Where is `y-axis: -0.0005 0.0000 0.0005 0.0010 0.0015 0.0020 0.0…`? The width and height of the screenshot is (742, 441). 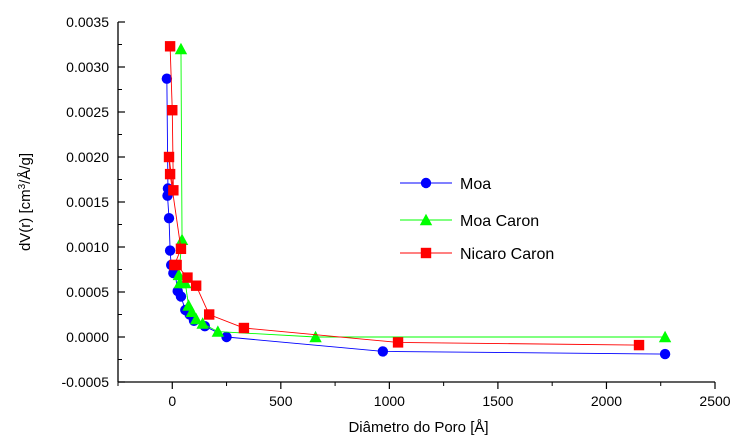 y-axis: -0.0005 0.0000 0.0005 0.0010 0.0015 0.0020 0.0… is located at coordinates (93, 202).